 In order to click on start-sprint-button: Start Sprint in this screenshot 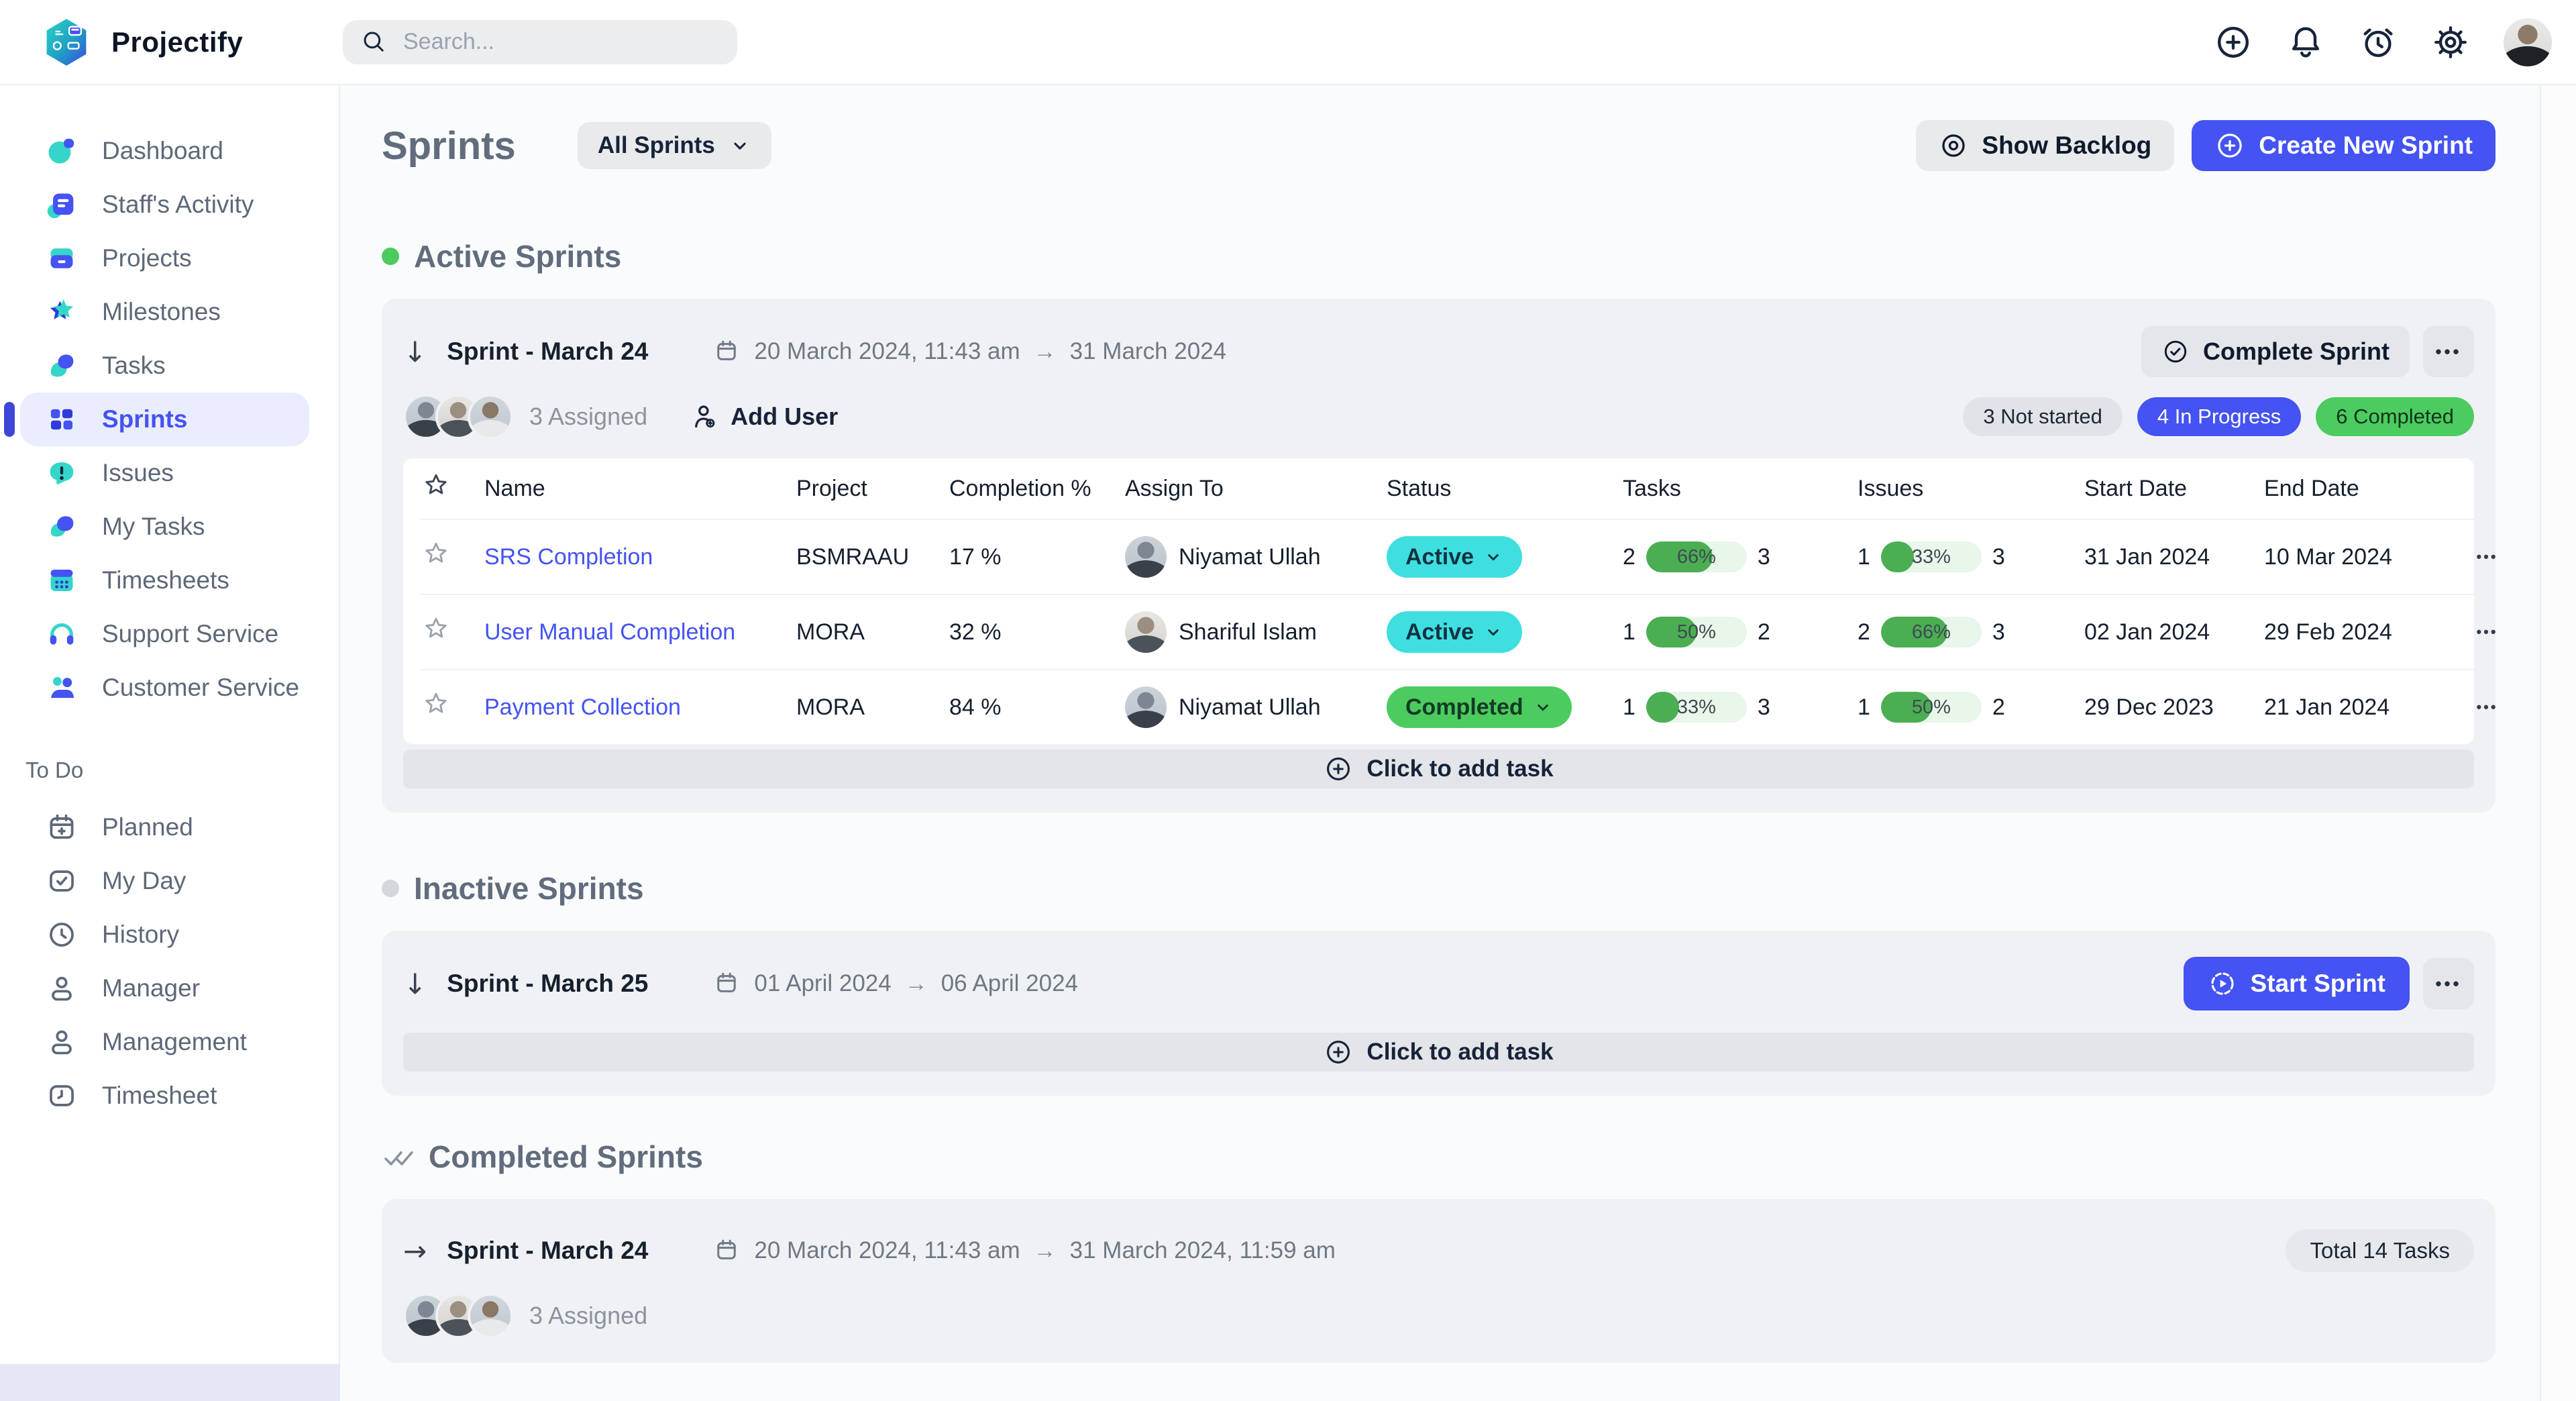, I will do `click(2296, 983)`.